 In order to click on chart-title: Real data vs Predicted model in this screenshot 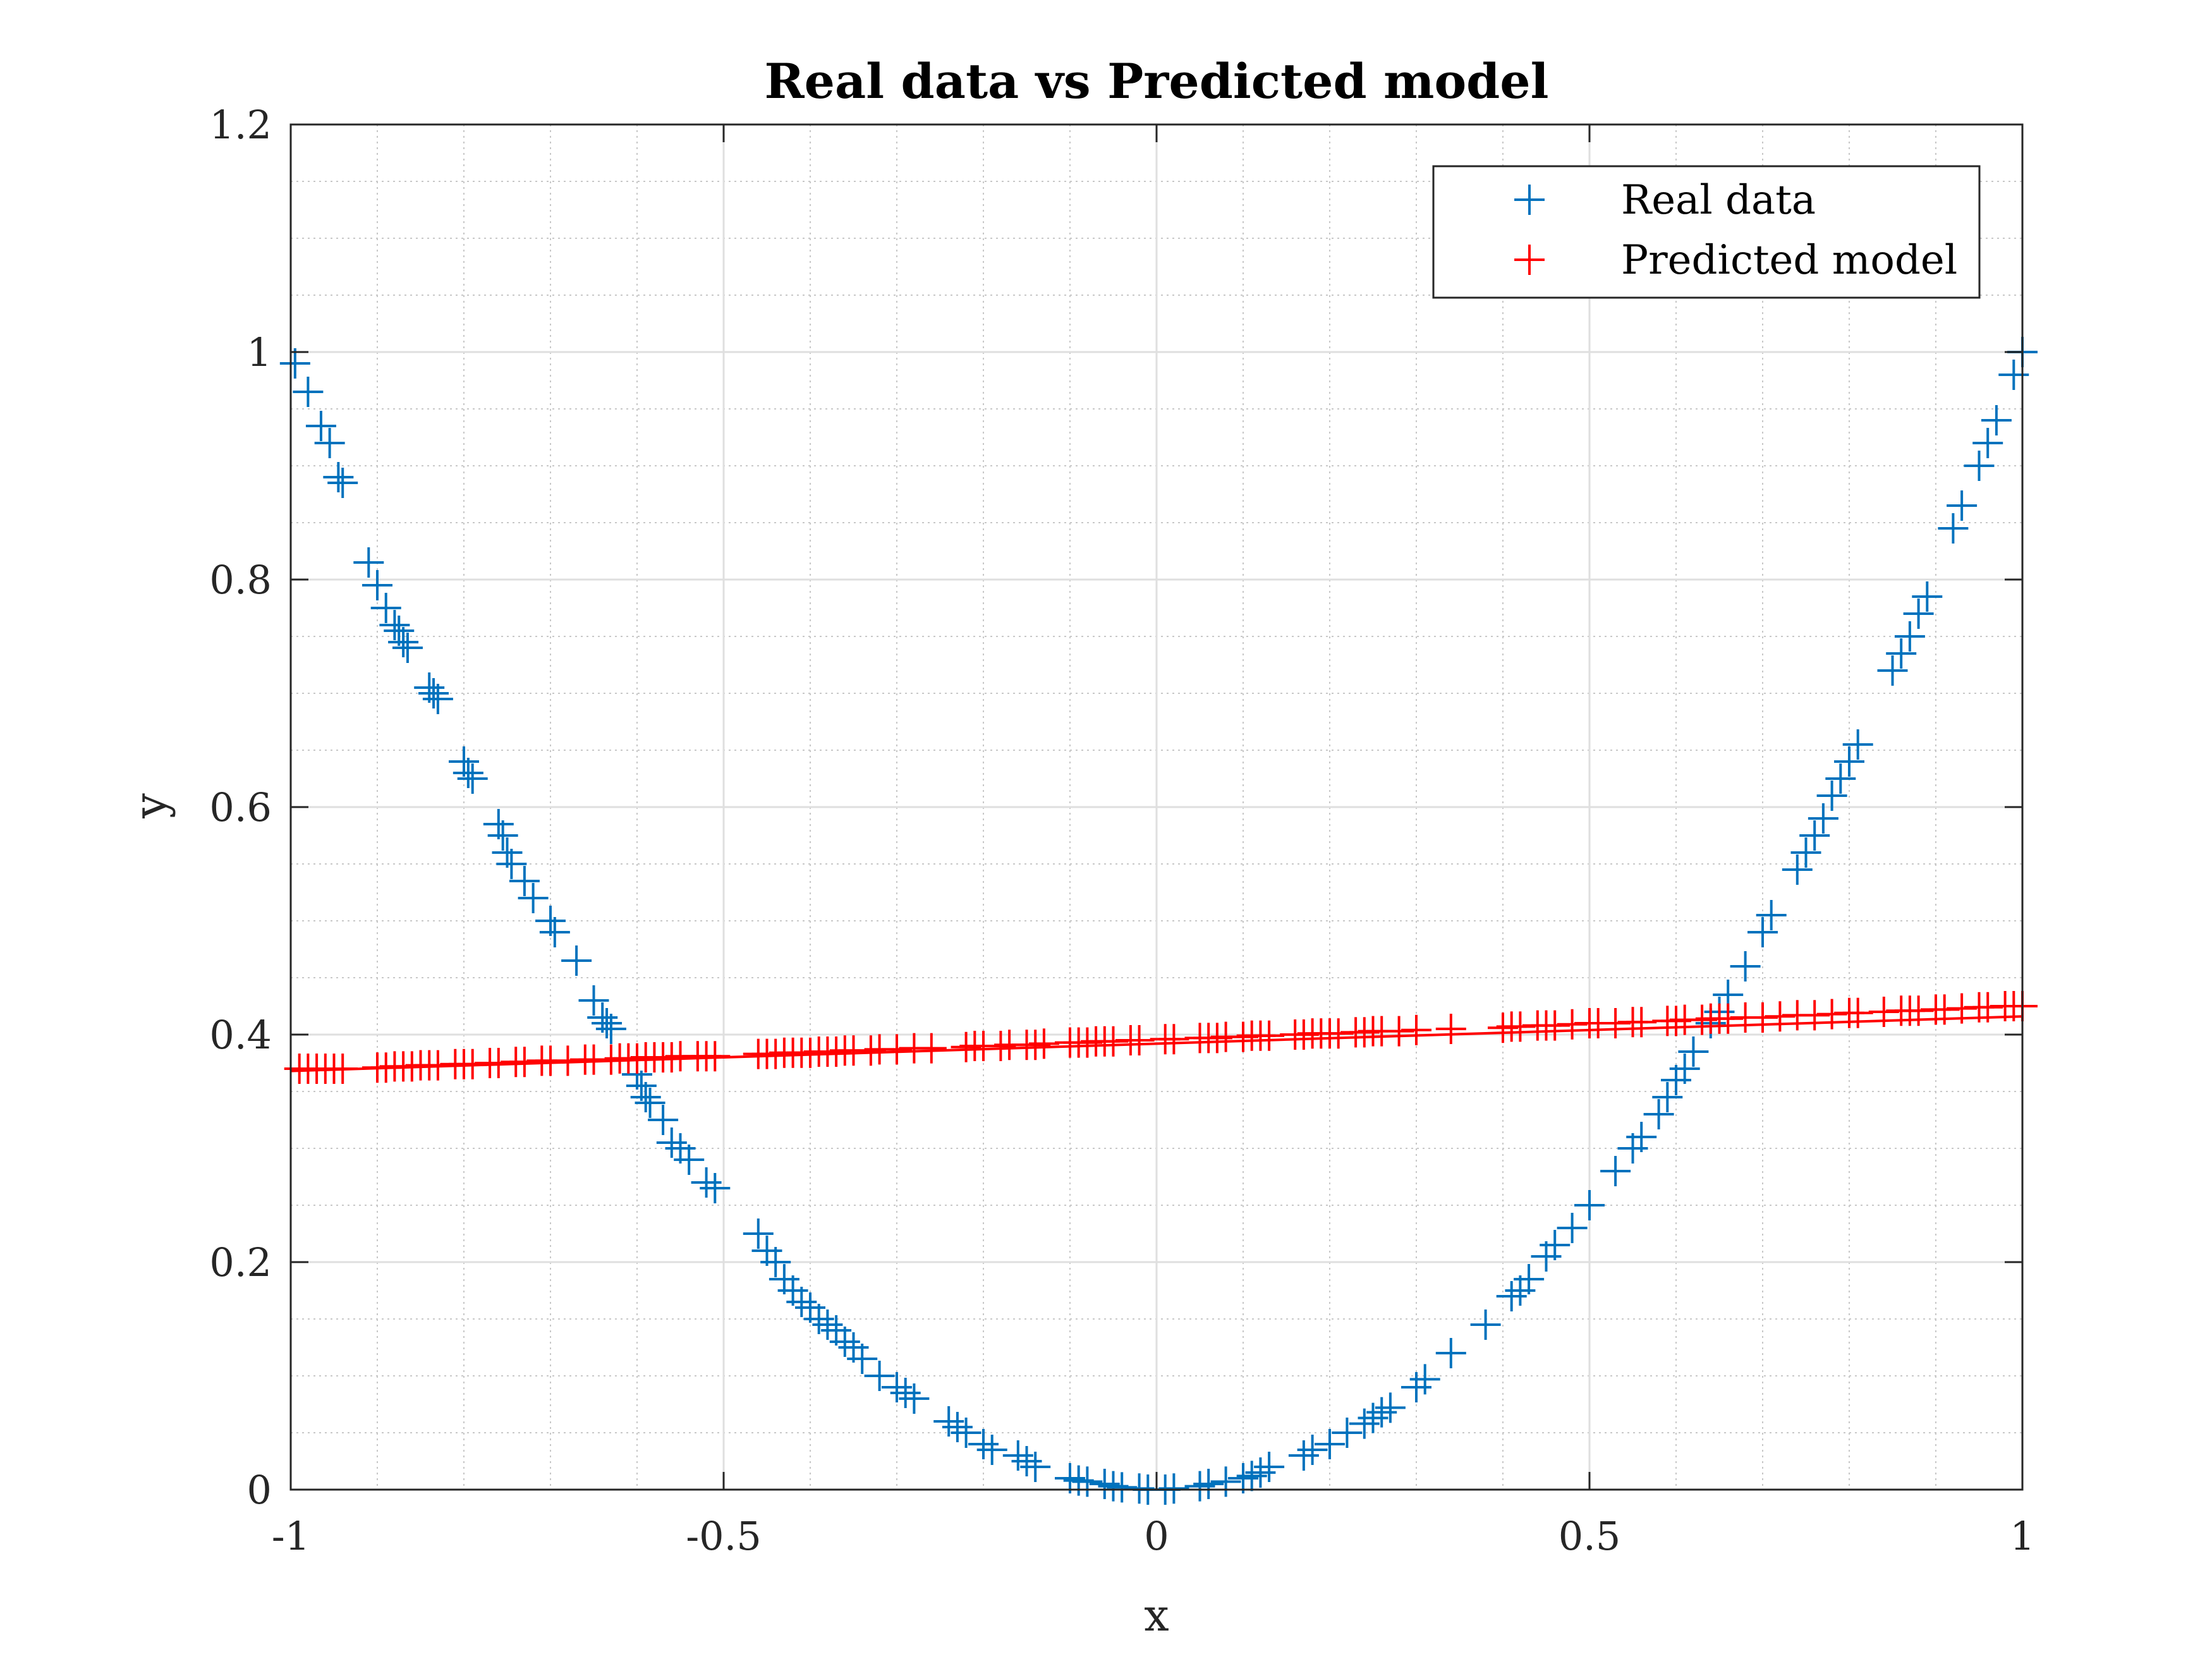, I will do `click(1156, 81)`.